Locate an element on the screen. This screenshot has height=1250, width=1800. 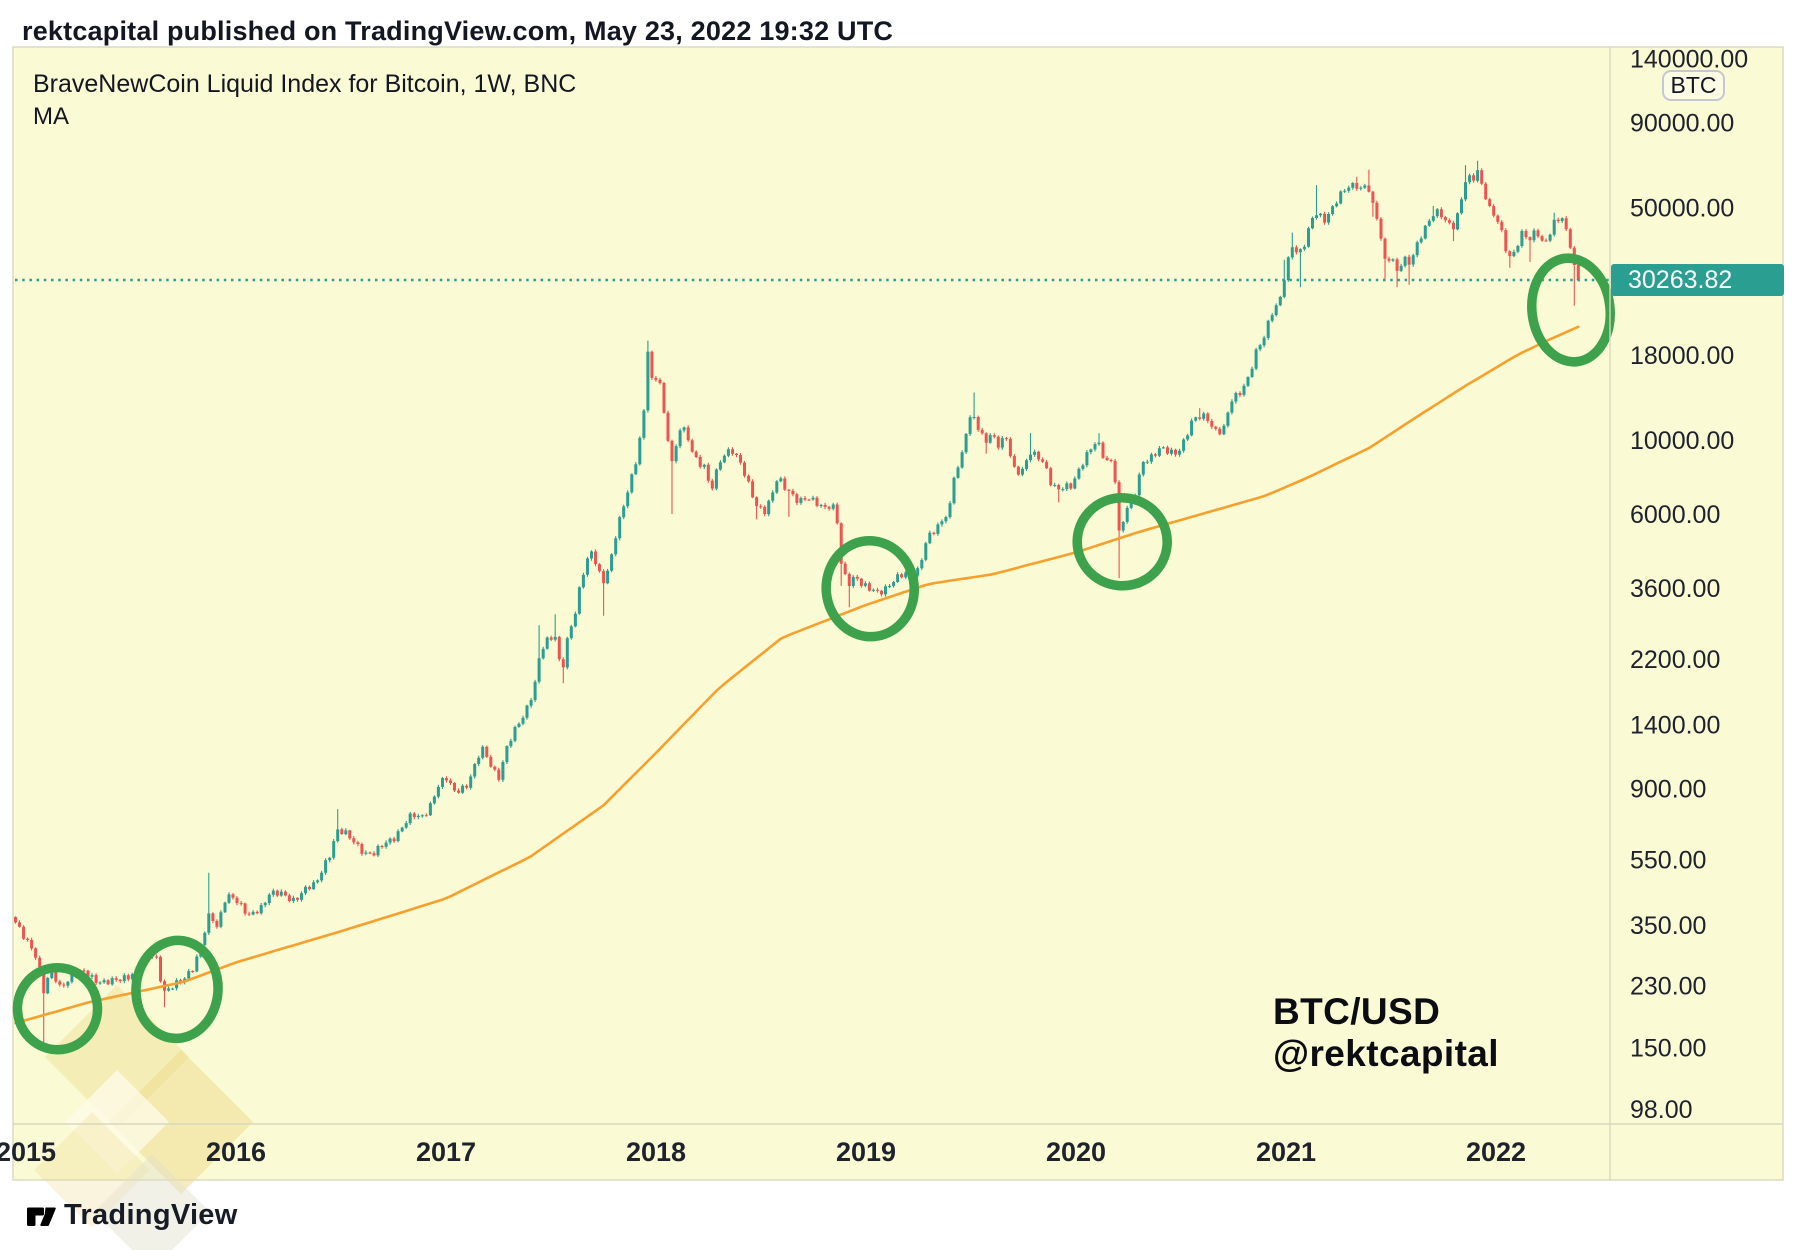
time-scale: 2015 2016 2017 2018 2019 2020 2021 2022 is located at coordinates (763, 1152).